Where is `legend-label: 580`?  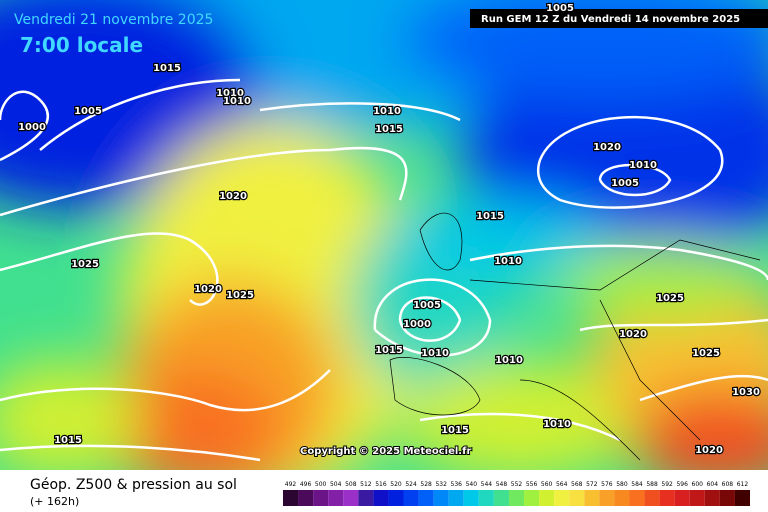 legend-label: 580 is located at coordinates (622, 484).